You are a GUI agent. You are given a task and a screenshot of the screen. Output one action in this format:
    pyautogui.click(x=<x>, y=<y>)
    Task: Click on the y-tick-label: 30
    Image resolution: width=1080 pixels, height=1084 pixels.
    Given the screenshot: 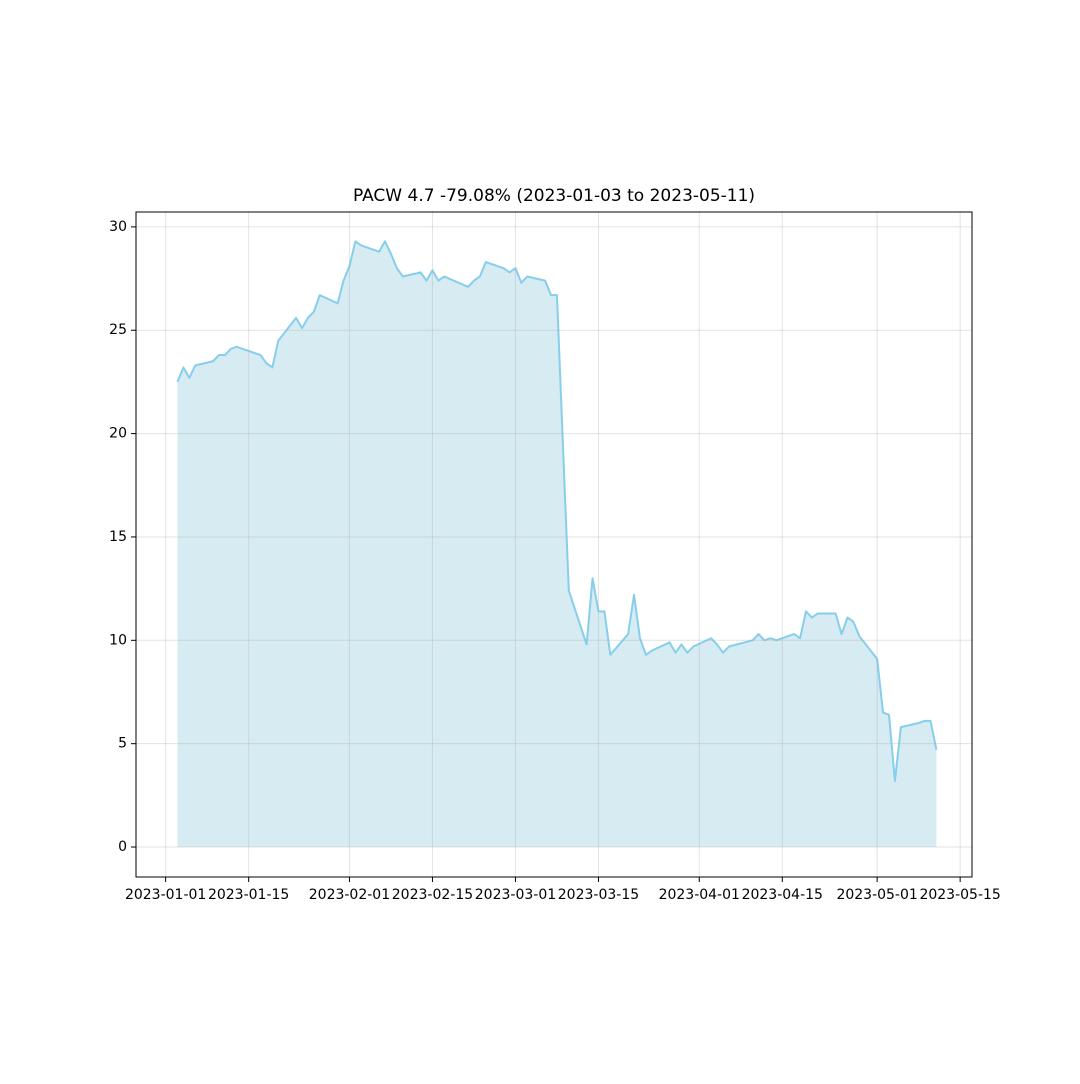 What is the action you would take?
    pyautogui.click(x=118, y=227)
    